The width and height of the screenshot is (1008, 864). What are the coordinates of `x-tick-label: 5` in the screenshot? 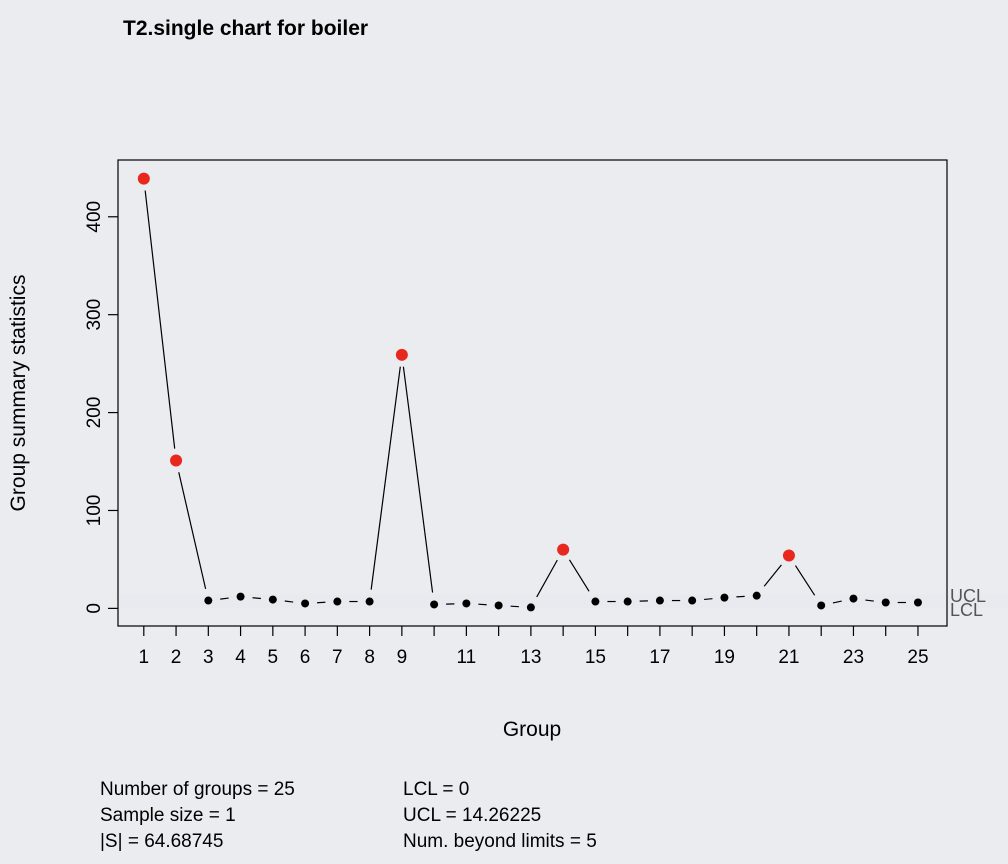 It's located at (273, 657).